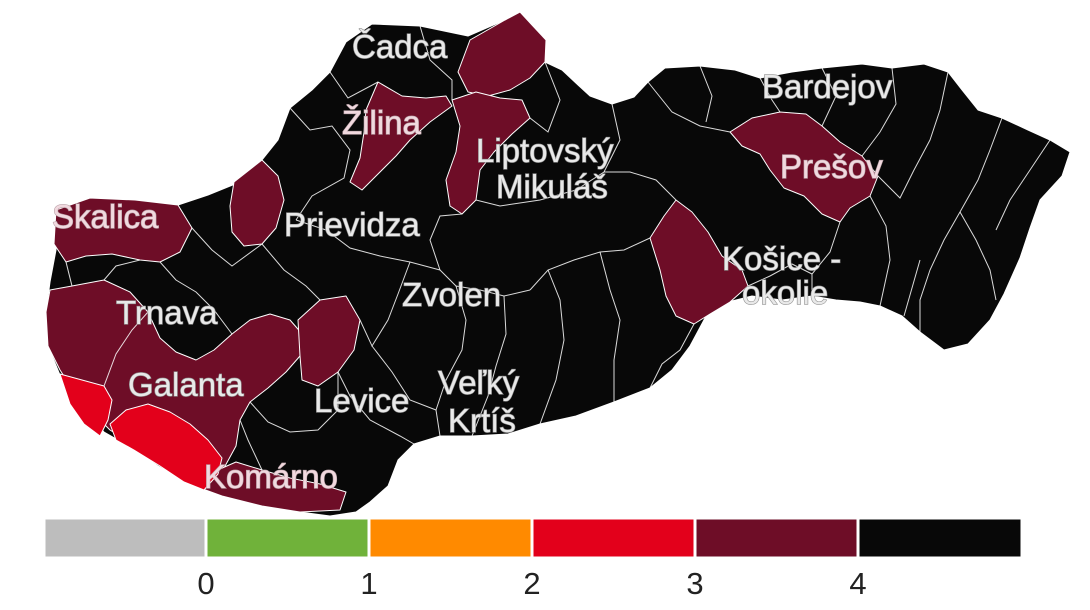 The height and width of the screenshot is (610, 1090). Describe the element at coordinates (940, 538) in the screenshot. I see `legend-segment-4-plus` at that location.